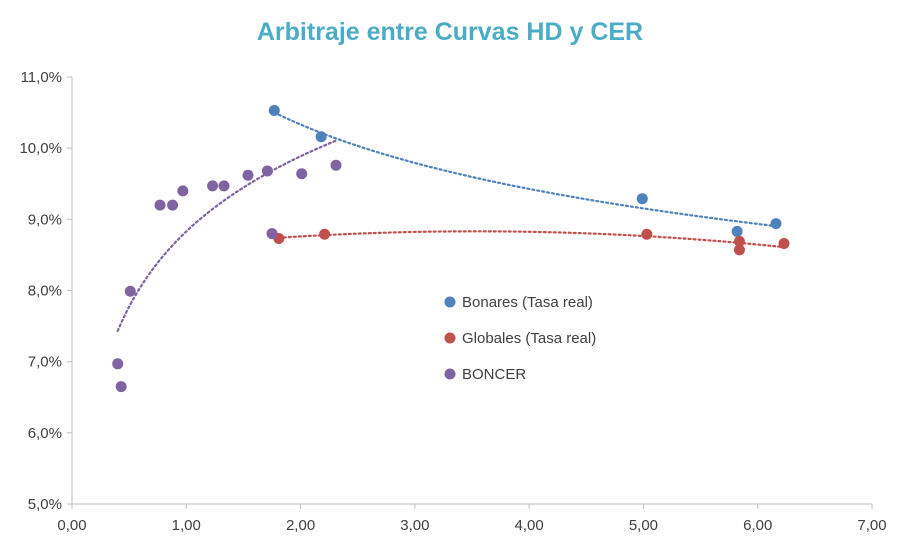 The image size is (900, 553). What do you see at coordinates (494, 374) in the screenshot?
I see `legend-label-series-2: BONCER` at bounding box center [494, 374].